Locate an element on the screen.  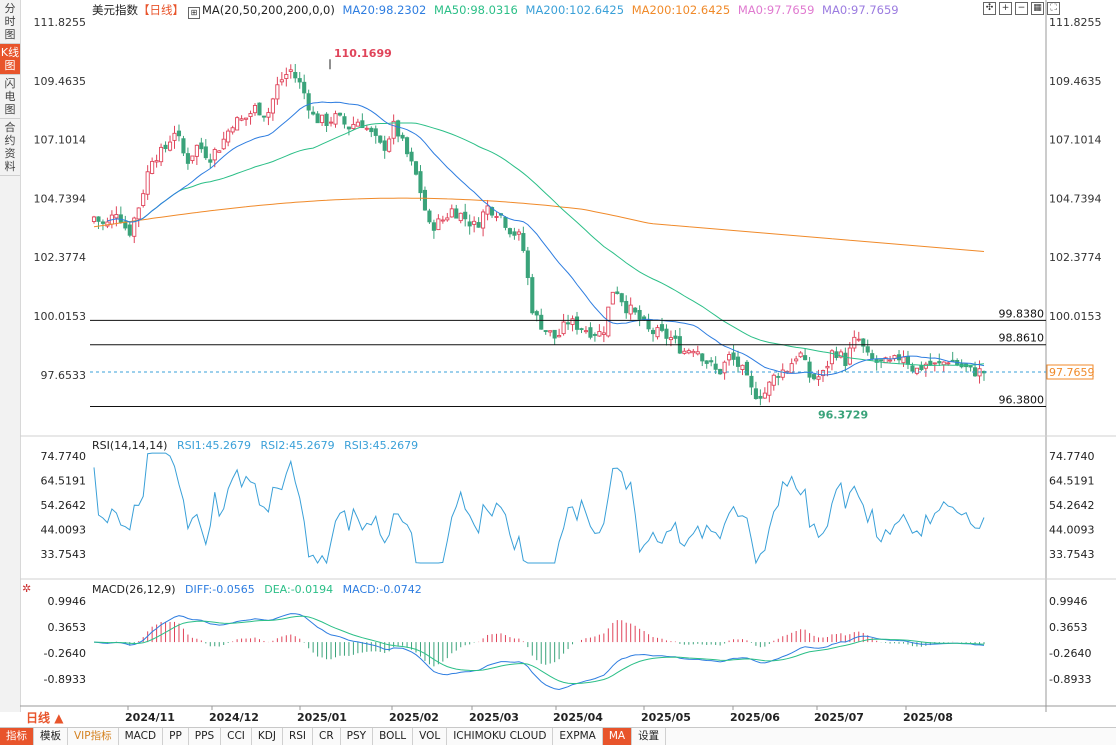
tab-pps: PPS is located at coordinates (205, 736).